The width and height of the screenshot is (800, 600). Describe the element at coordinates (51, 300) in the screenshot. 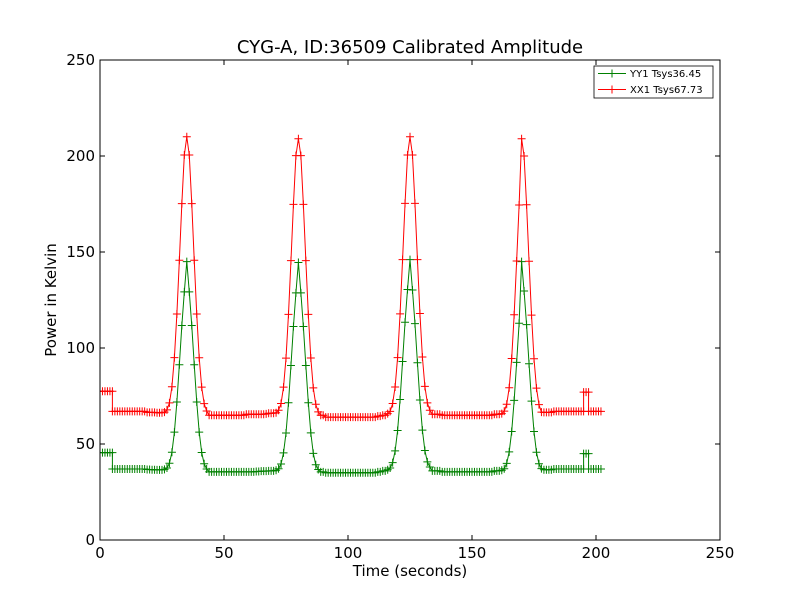

I see `y-axis-label: Power in Kelvin` at that location.